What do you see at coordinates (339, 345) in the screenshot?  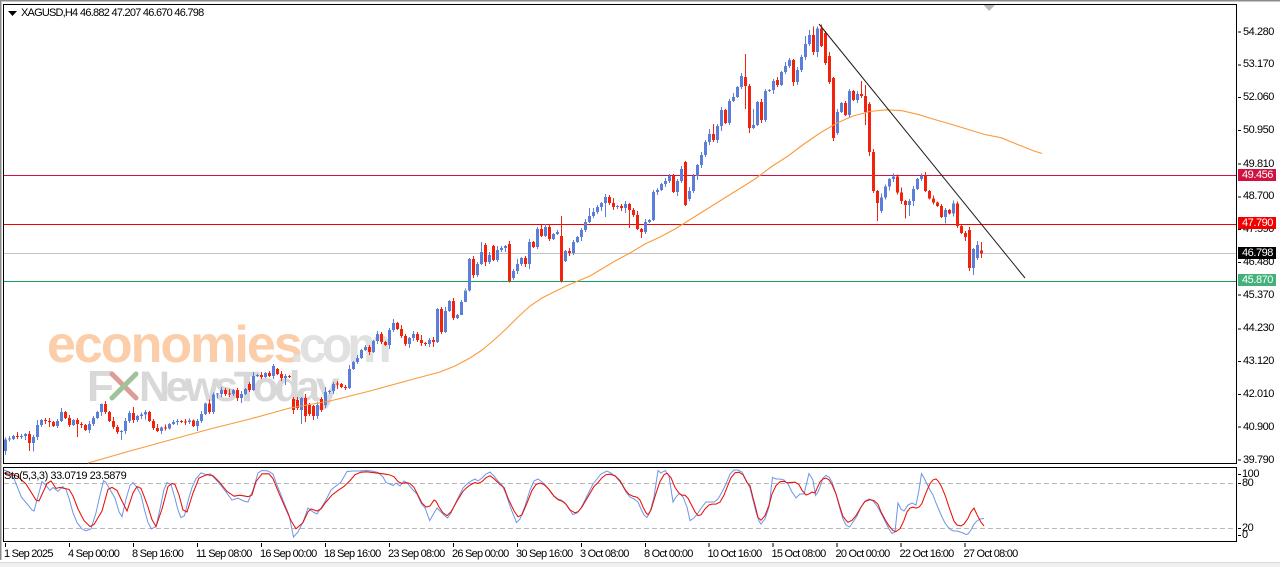 I see `svg-text: .com` at bounding box center [339, 345].